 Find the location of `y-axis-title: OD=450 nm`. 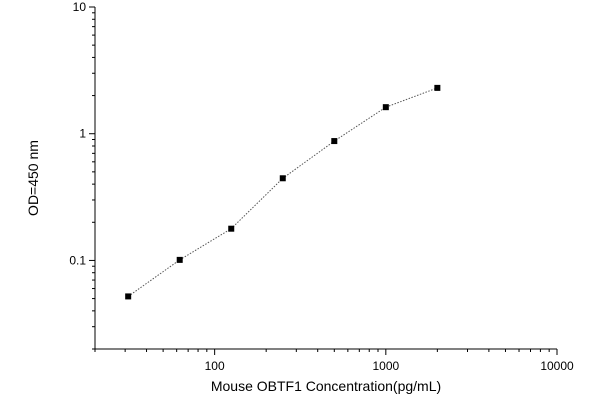

y-axis-title: OD=450 nm is located at coordinates (33, 178).